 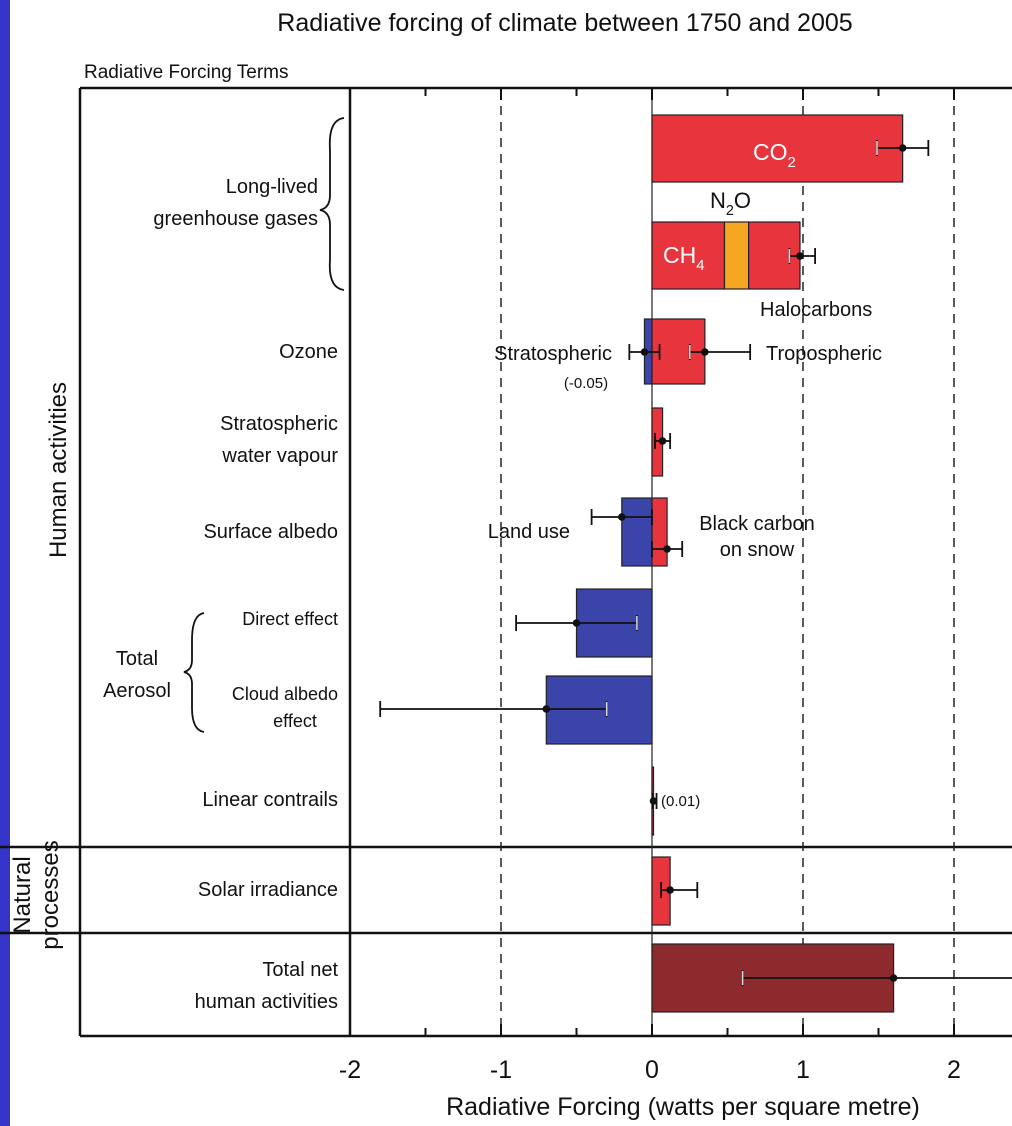 I want to click on label-n2o: N2O, so click(x=730, y=203).